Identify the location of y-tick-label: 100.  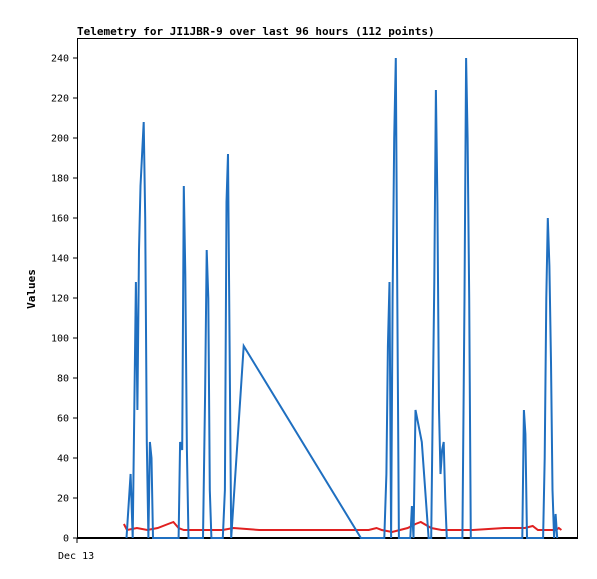
(60, 339).